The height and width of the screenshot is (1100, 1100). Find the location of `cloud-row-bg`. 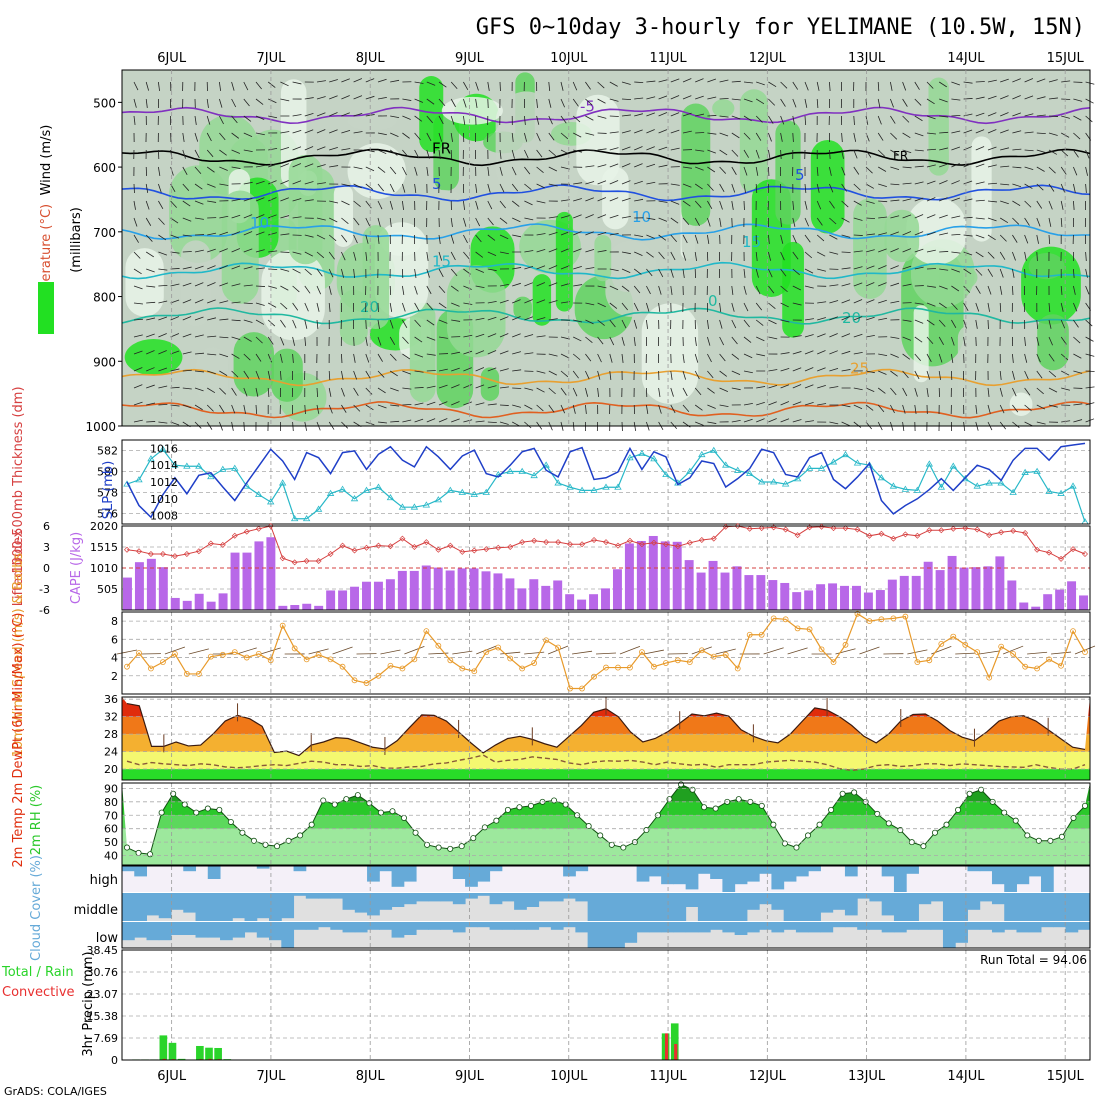

cloud-row-bg is located at coordinates (606, 879).